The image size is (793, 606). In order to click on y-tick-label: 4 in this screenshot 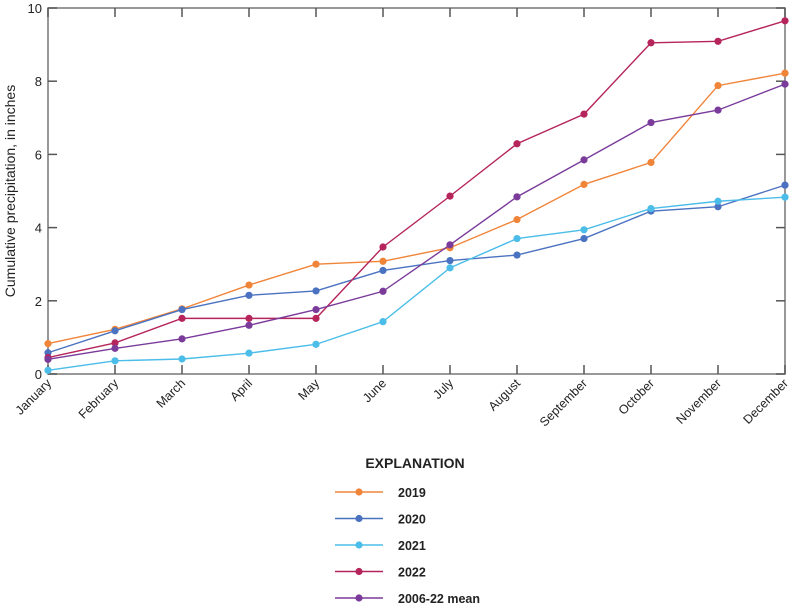, I will do `click(38, 228)`.